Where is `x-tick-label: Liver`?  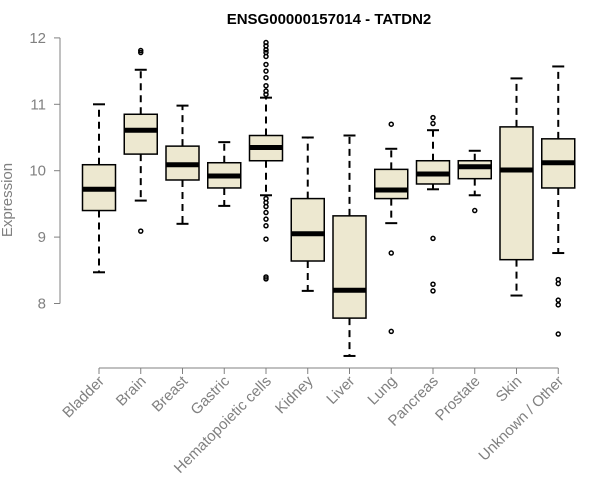
x-tick-label: Liver is located at coordinates (340, 390).